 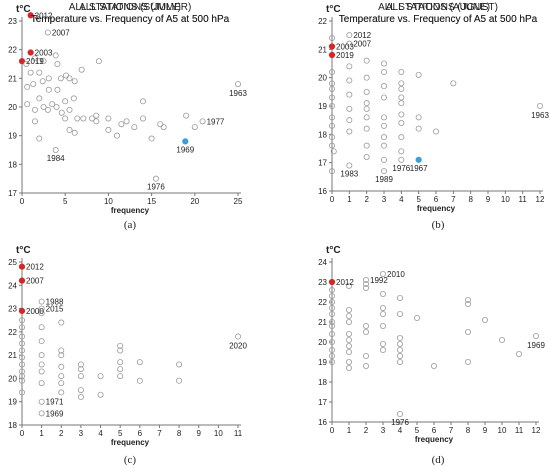 I want to click on chart-title: ALL STATIONS (JUNE), so click(x=438, y=7).